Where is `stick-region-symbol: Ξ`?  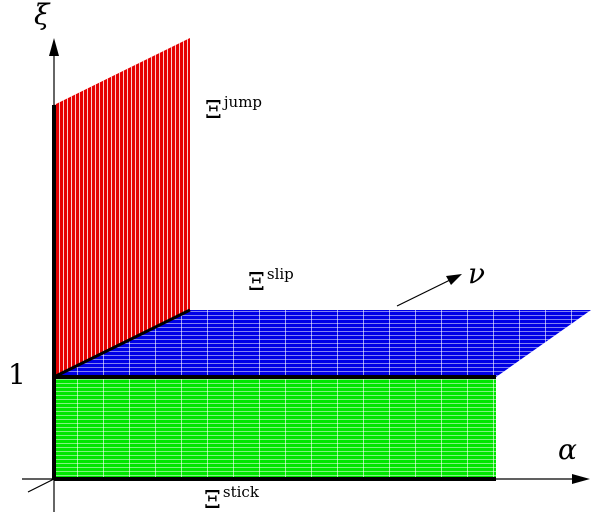 stick-region-symbol: Ξ is located at coordinates (212, 500).